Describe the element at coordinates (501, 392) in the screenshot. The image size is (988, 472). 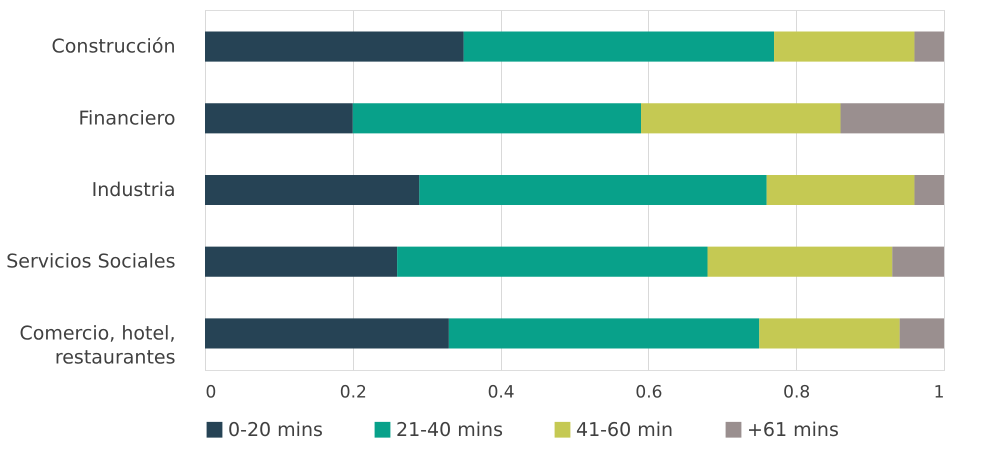
I see `x-tick-label: 0.4` at that location.